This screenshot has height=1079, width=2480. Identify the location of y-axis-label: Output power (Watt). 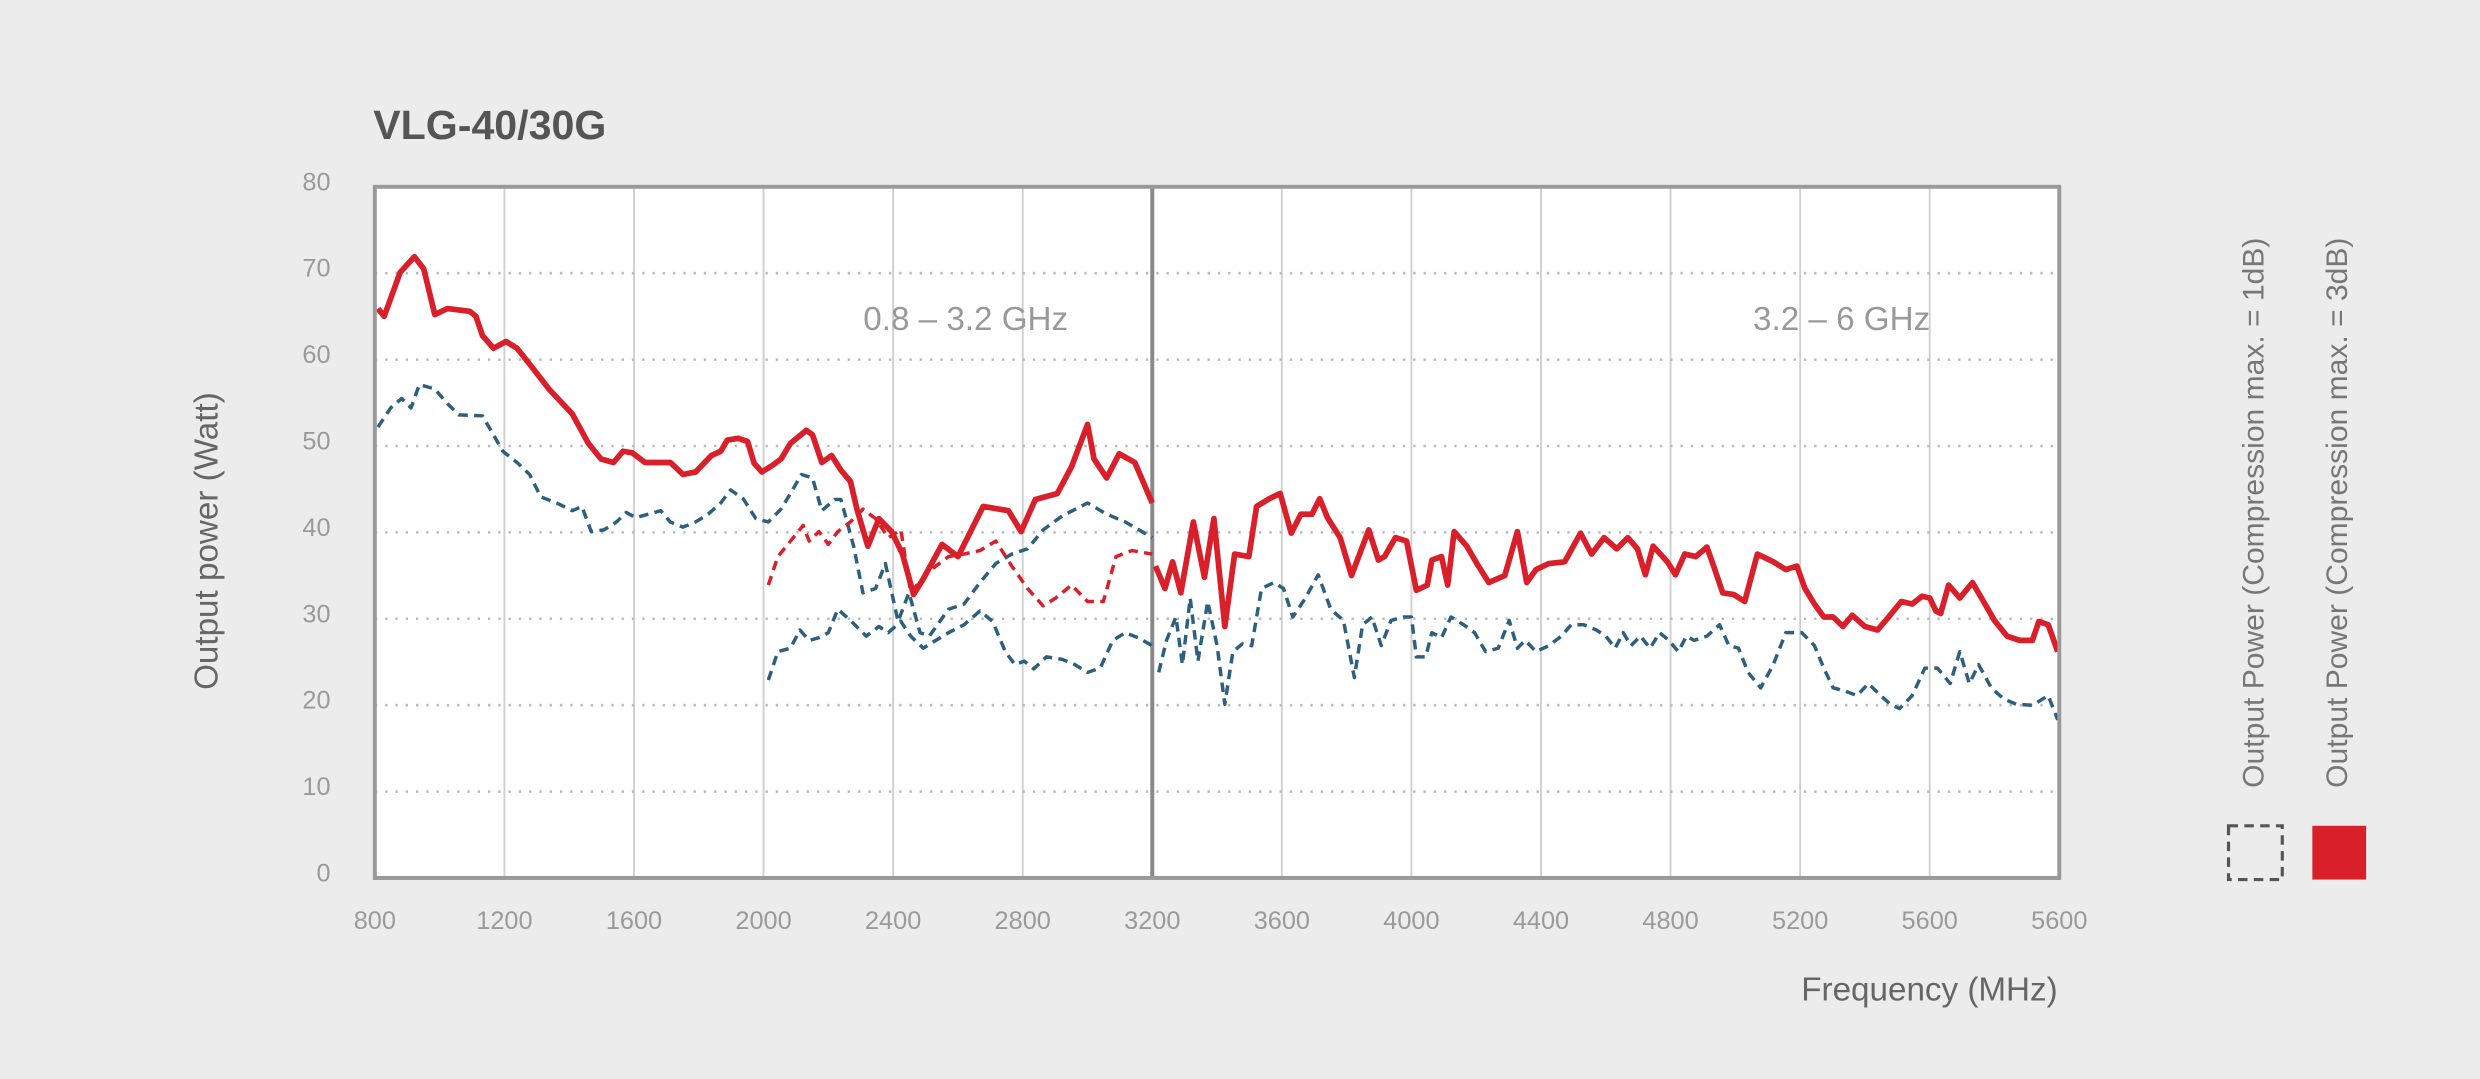
(207, 541).